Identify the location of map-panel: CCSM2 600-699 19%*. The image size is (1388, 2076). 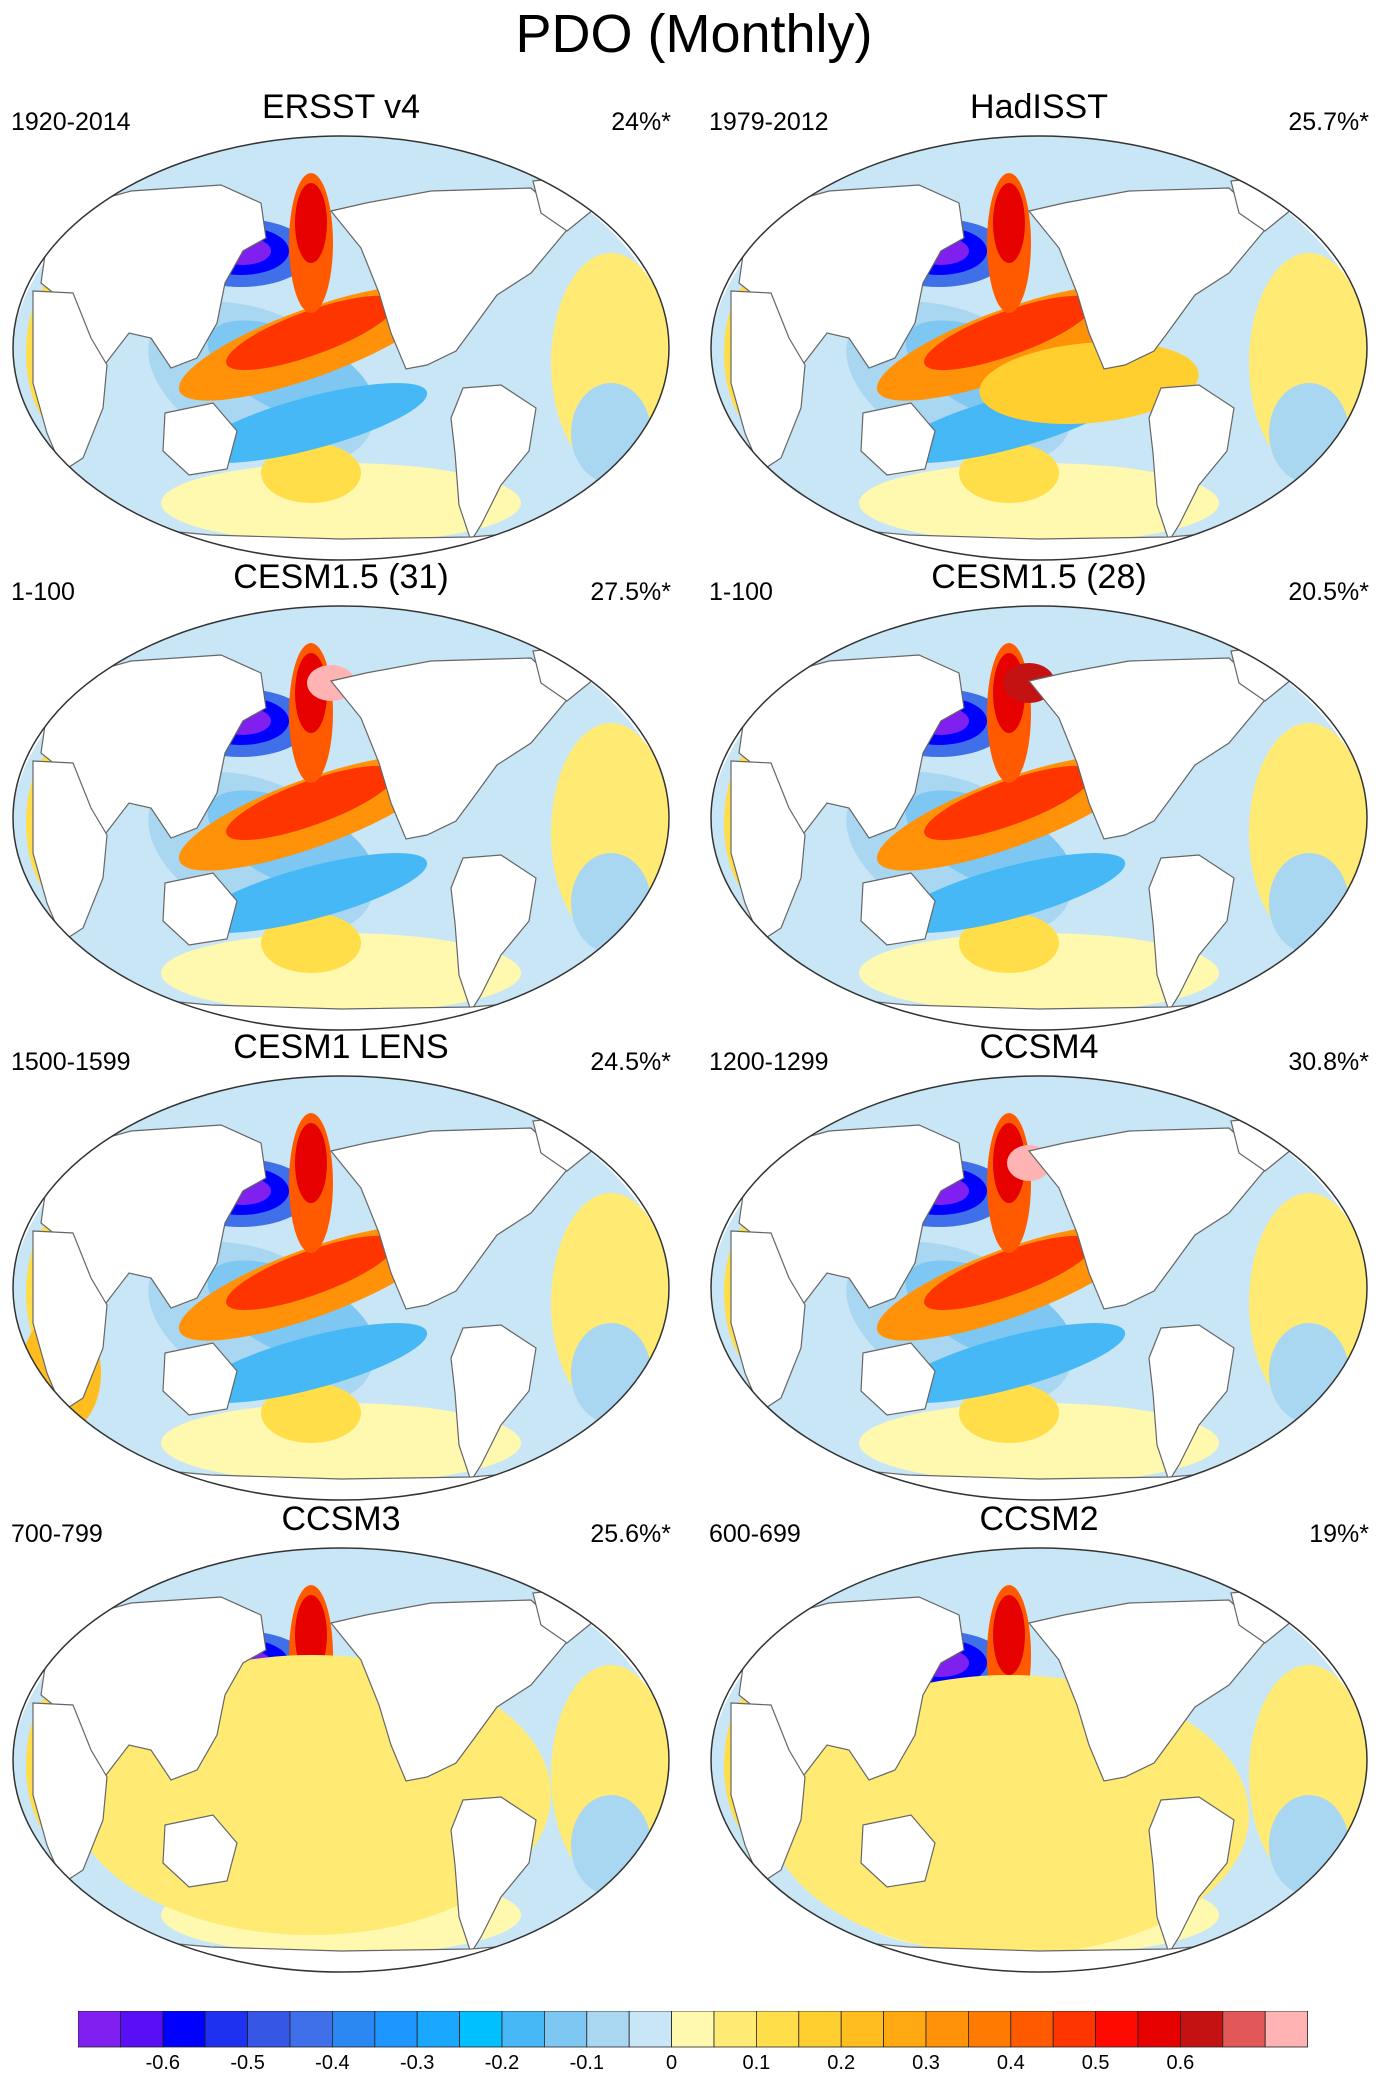
(1039, 1742).